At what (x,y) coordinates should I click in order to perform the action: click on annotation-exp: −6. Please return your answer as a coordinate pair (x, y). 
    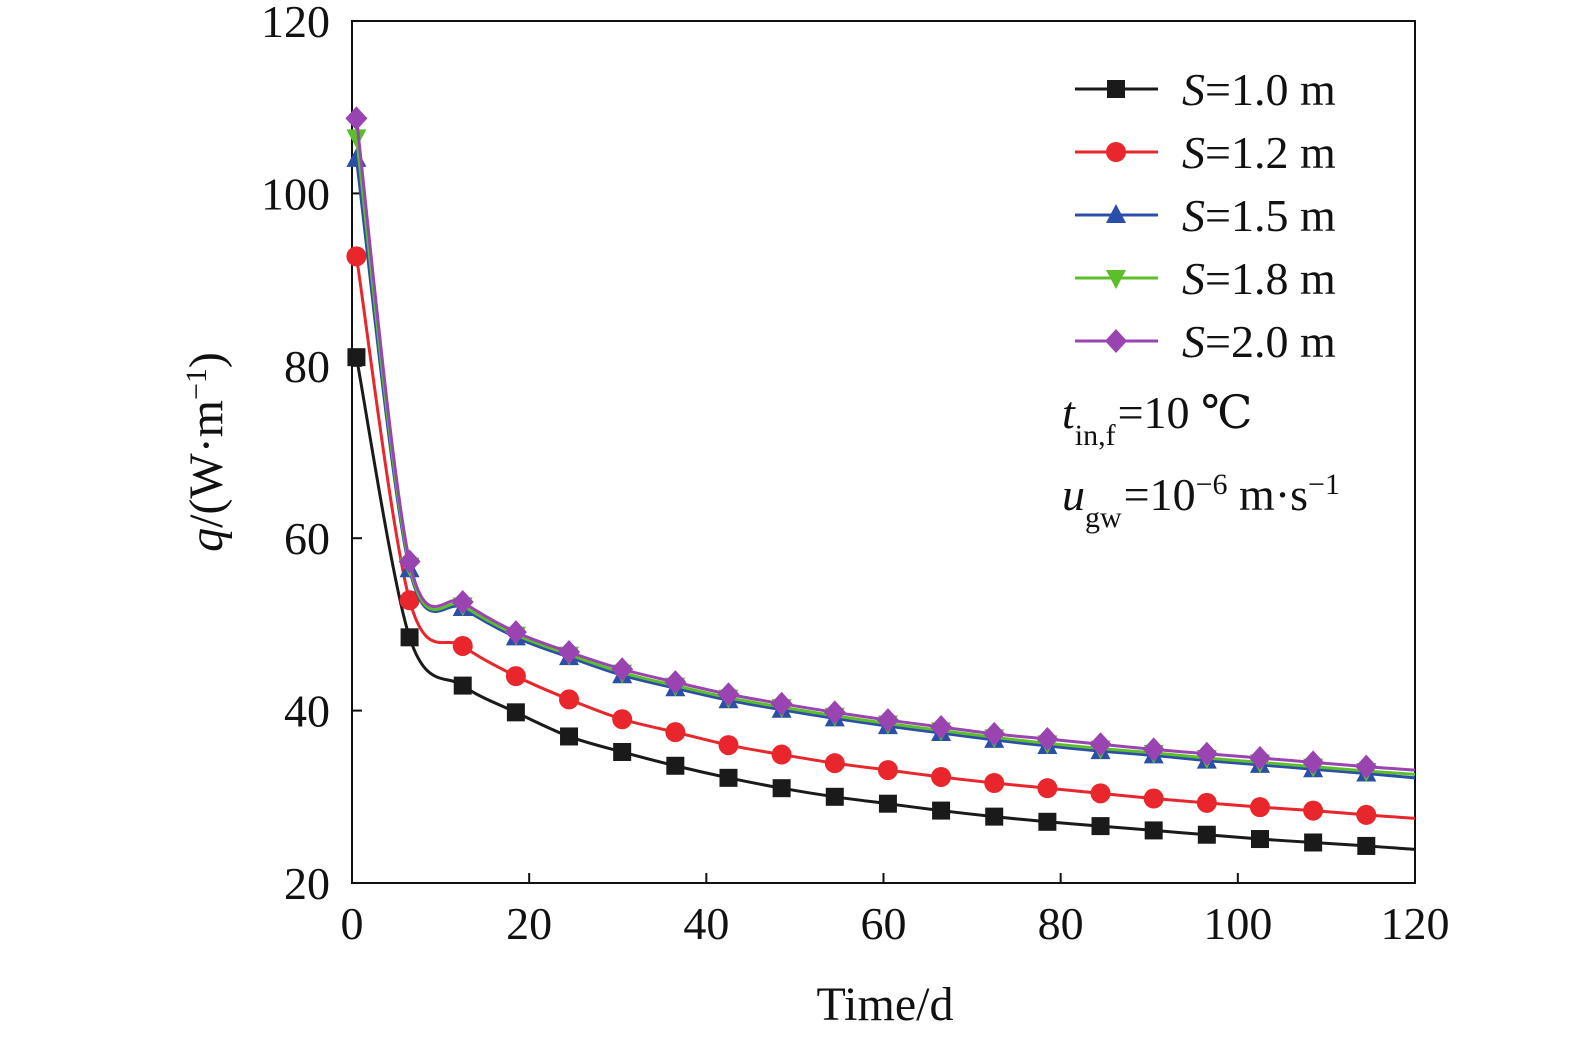
    Looking at the image, I should click on (1212, 484).